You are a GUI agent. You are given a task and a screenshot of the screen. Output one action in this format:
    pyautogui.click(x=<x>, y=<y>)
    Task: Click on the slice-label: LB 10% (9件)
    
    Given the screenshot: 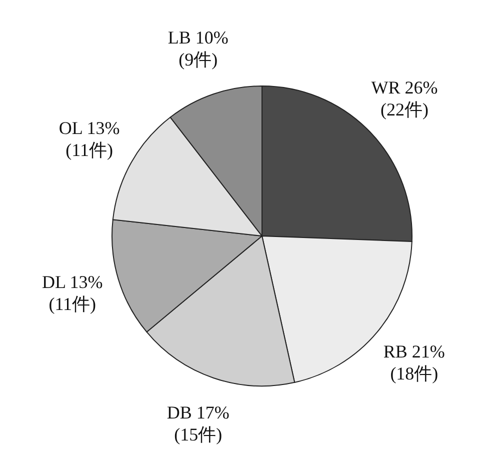 What is the action you would take?
    pyautogui.click(x=198, y=49)
    